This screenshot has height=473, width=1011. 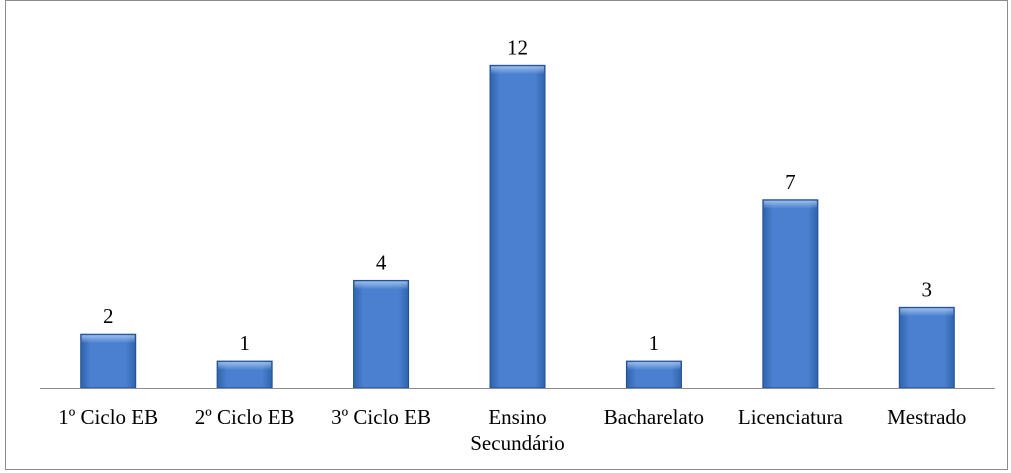 I want to click on category-label: Bacharelato, so click(x=654, y=417).